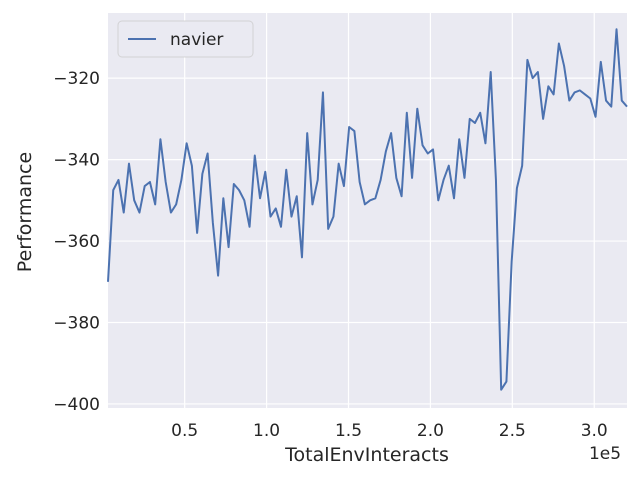 The height and width of the screenshot is (480, 640). I want to click on x-tick-label: 2.5, so click(512, 431).